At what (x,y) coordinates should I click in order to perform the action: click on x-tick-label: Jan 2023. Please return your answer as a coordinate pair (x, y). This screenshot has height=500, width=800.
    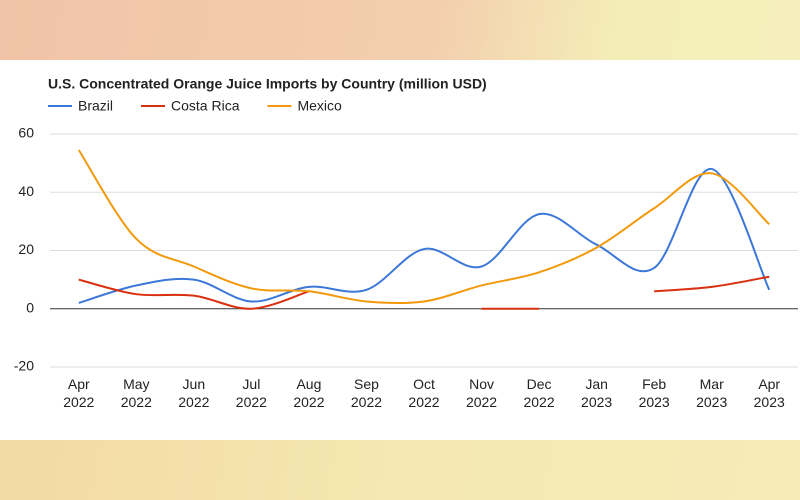
    Looking at the image, I should click on (597, 393).